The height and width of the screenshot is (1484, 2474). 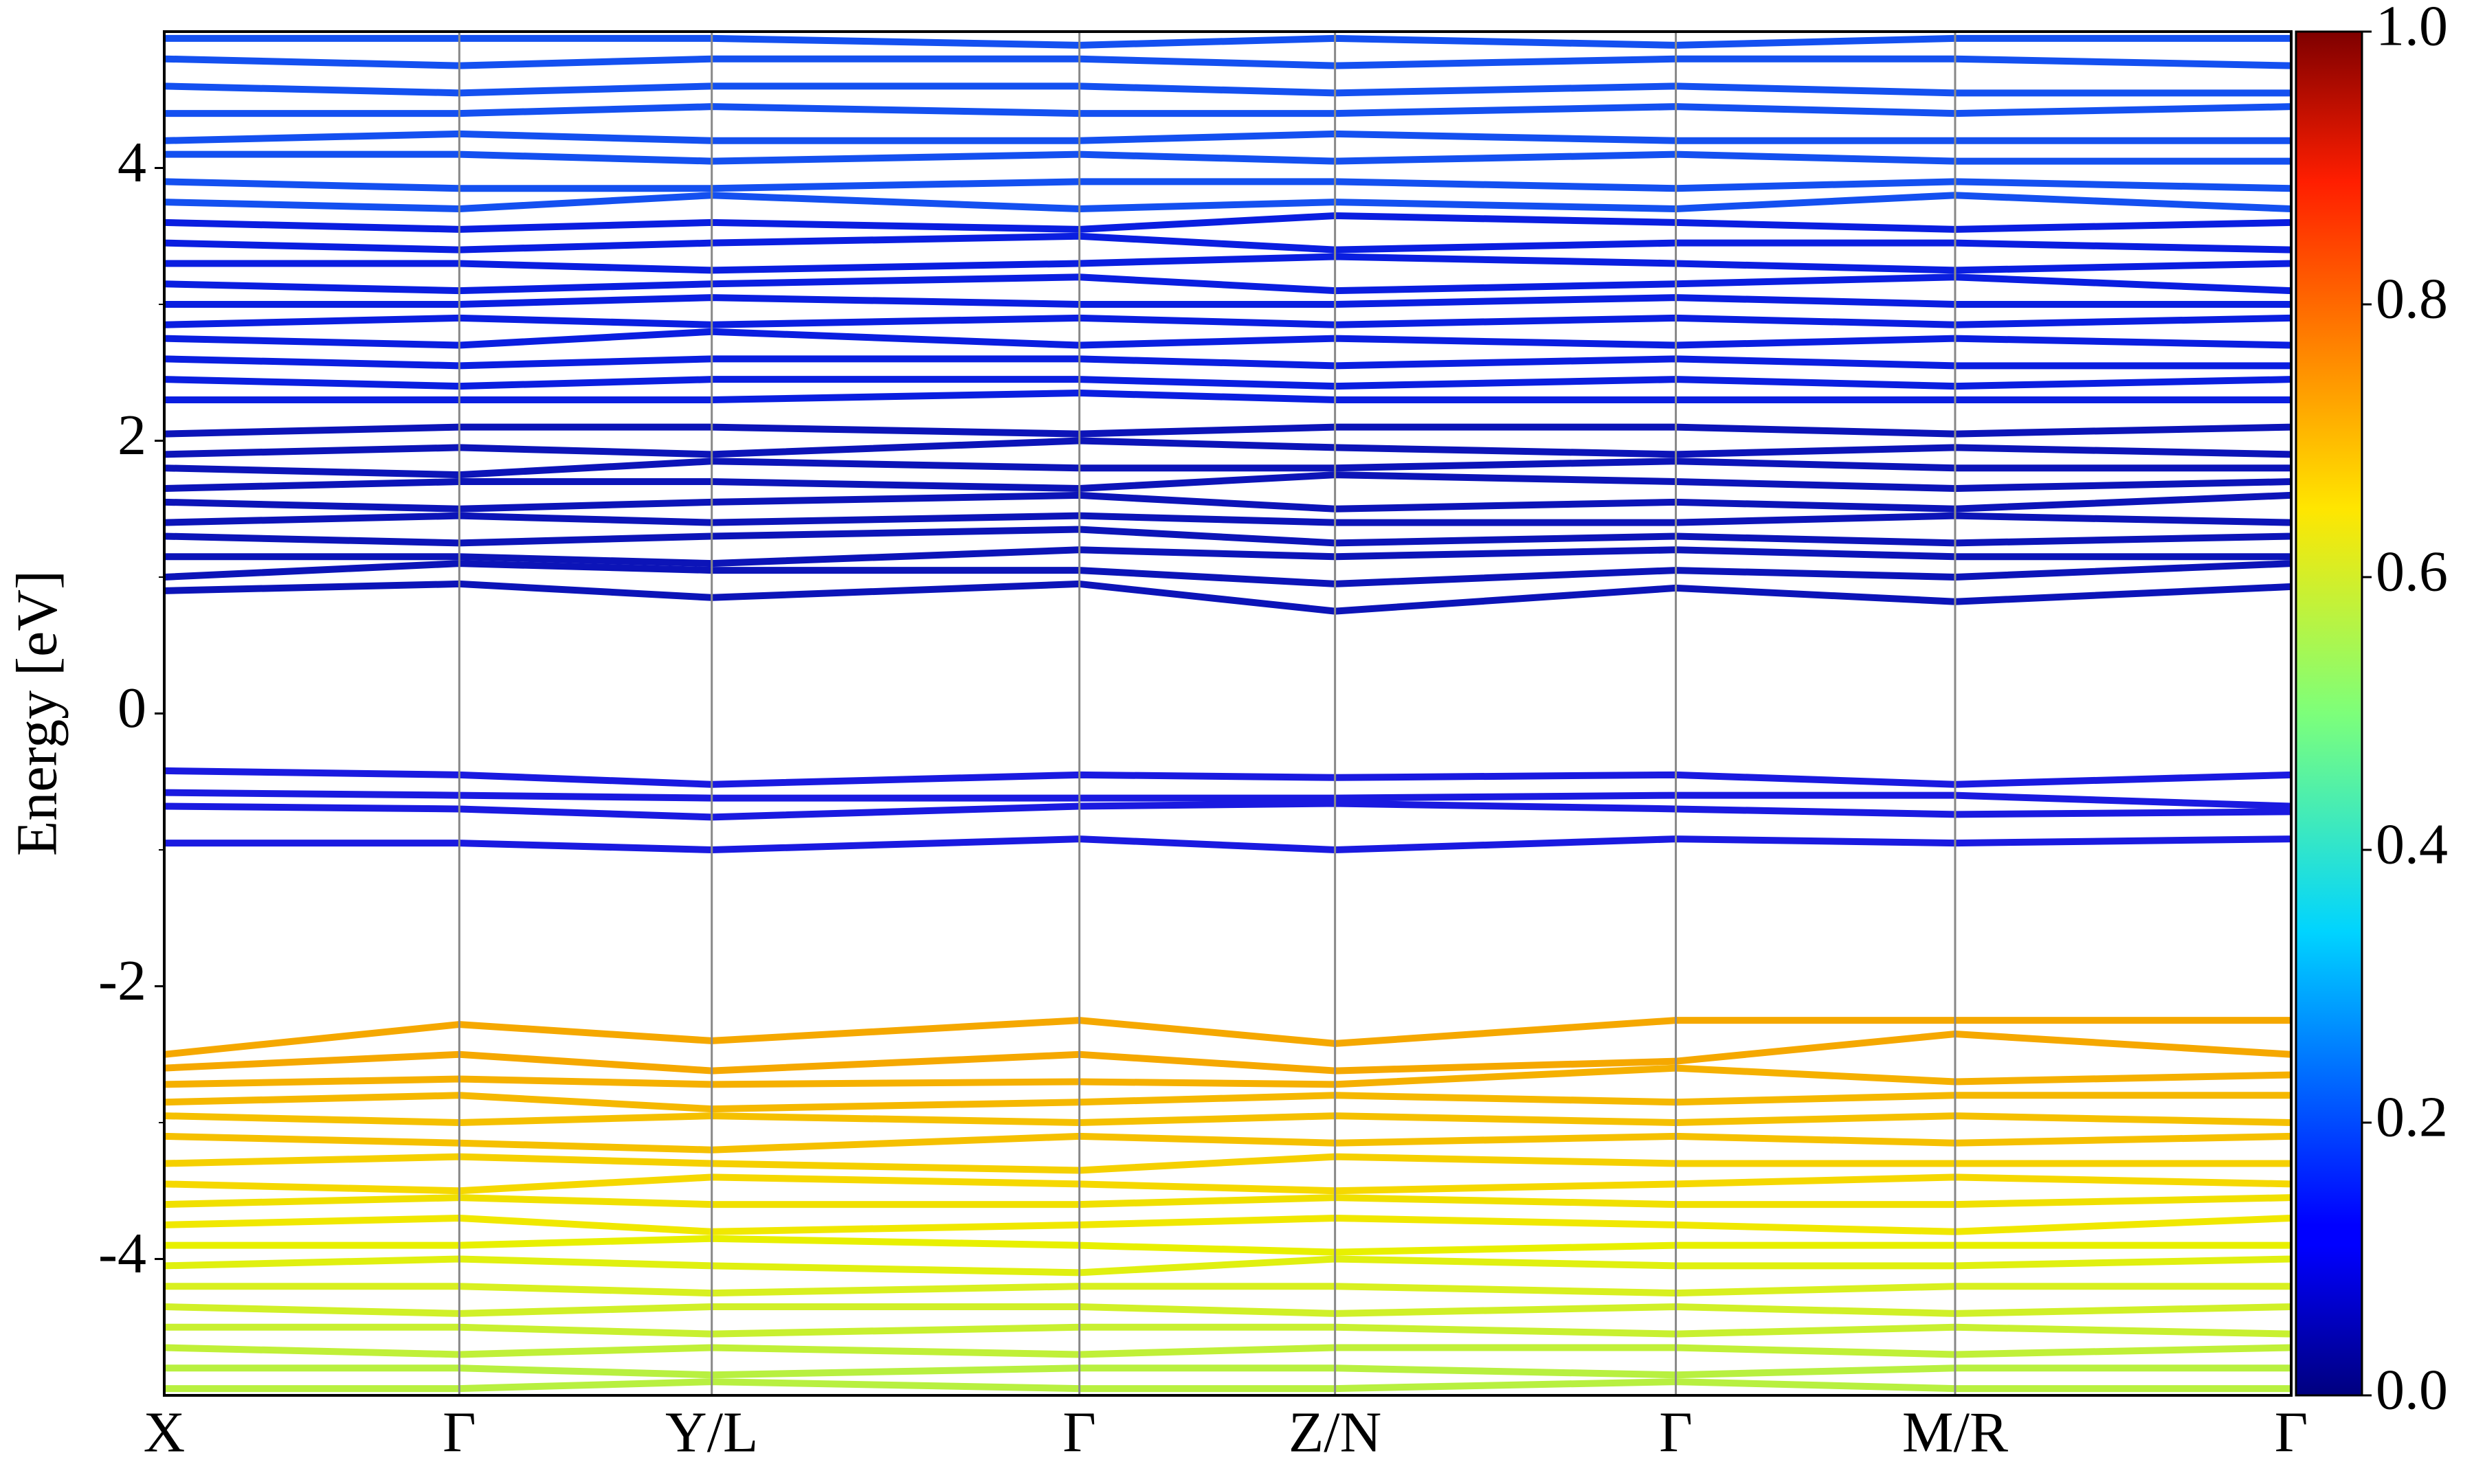 I want to click on colorbar-tick-label: 1.0, so click(x=2412, y=29).